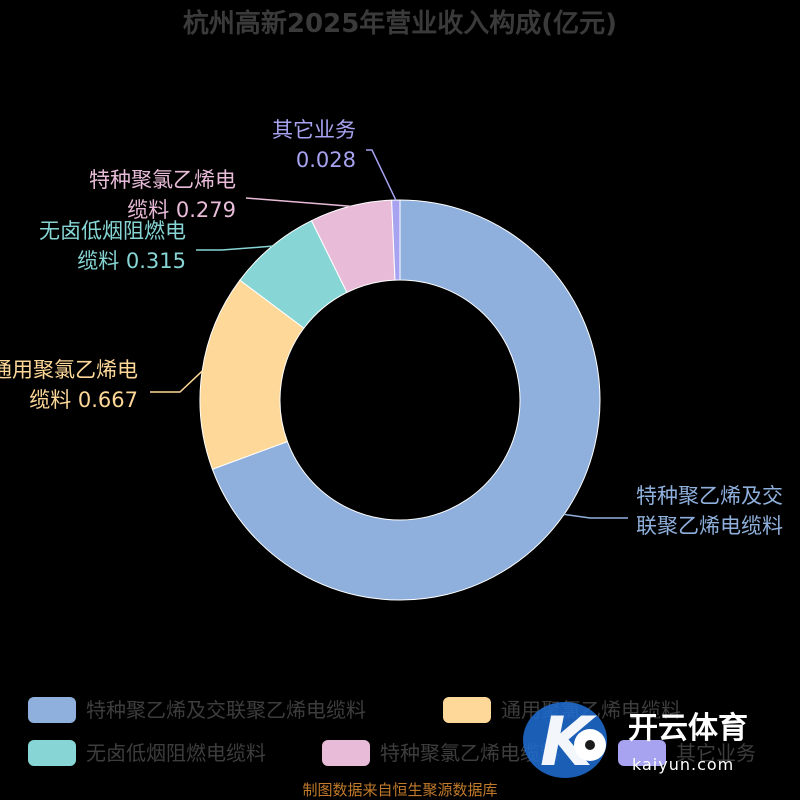  What do you see at coordinates (314, 130) in the screenshot?
I see `slice-label: 其它业务` at bounding box center [314, 130].